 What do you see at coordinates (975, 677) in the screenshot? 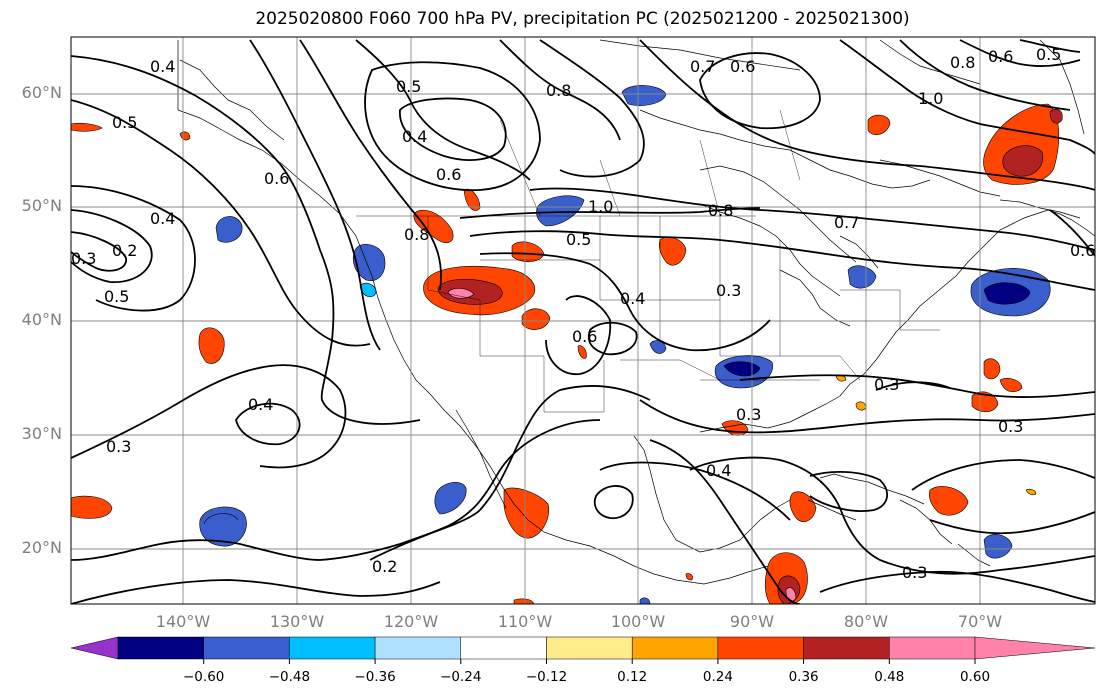
I see `colorbar-tick-label: 0.60` at bounding box center [975, 677].